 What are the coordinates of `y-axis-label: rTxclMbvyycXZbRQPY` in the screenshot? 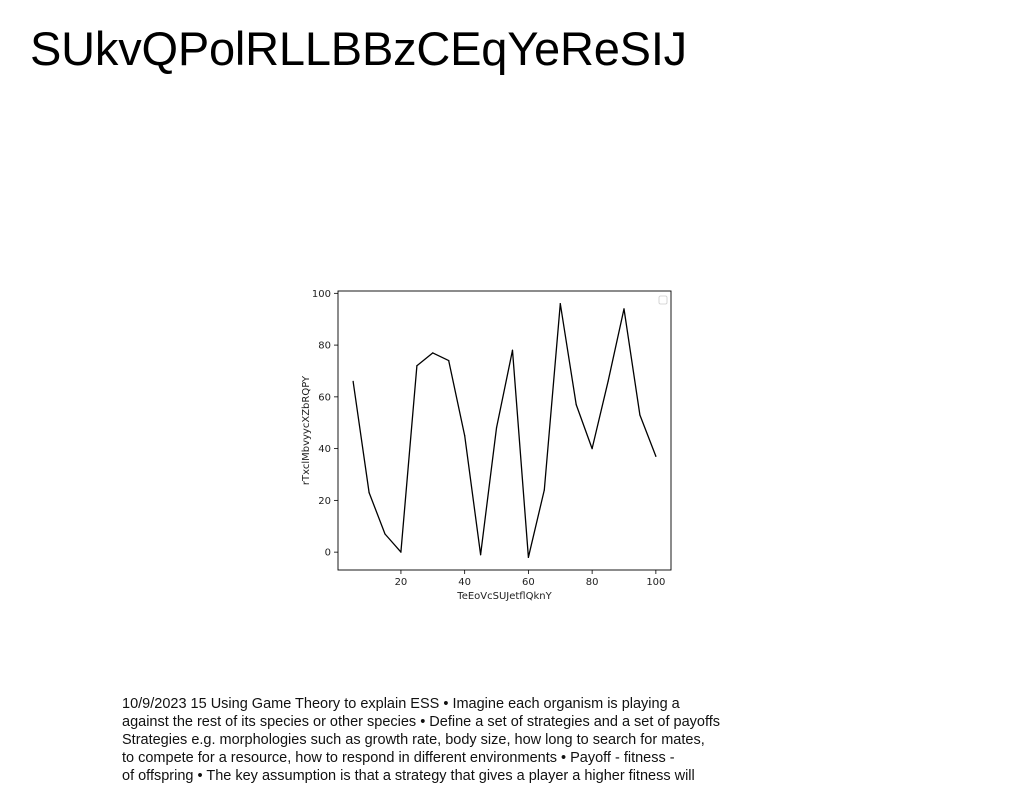 It's located at (306, 430).